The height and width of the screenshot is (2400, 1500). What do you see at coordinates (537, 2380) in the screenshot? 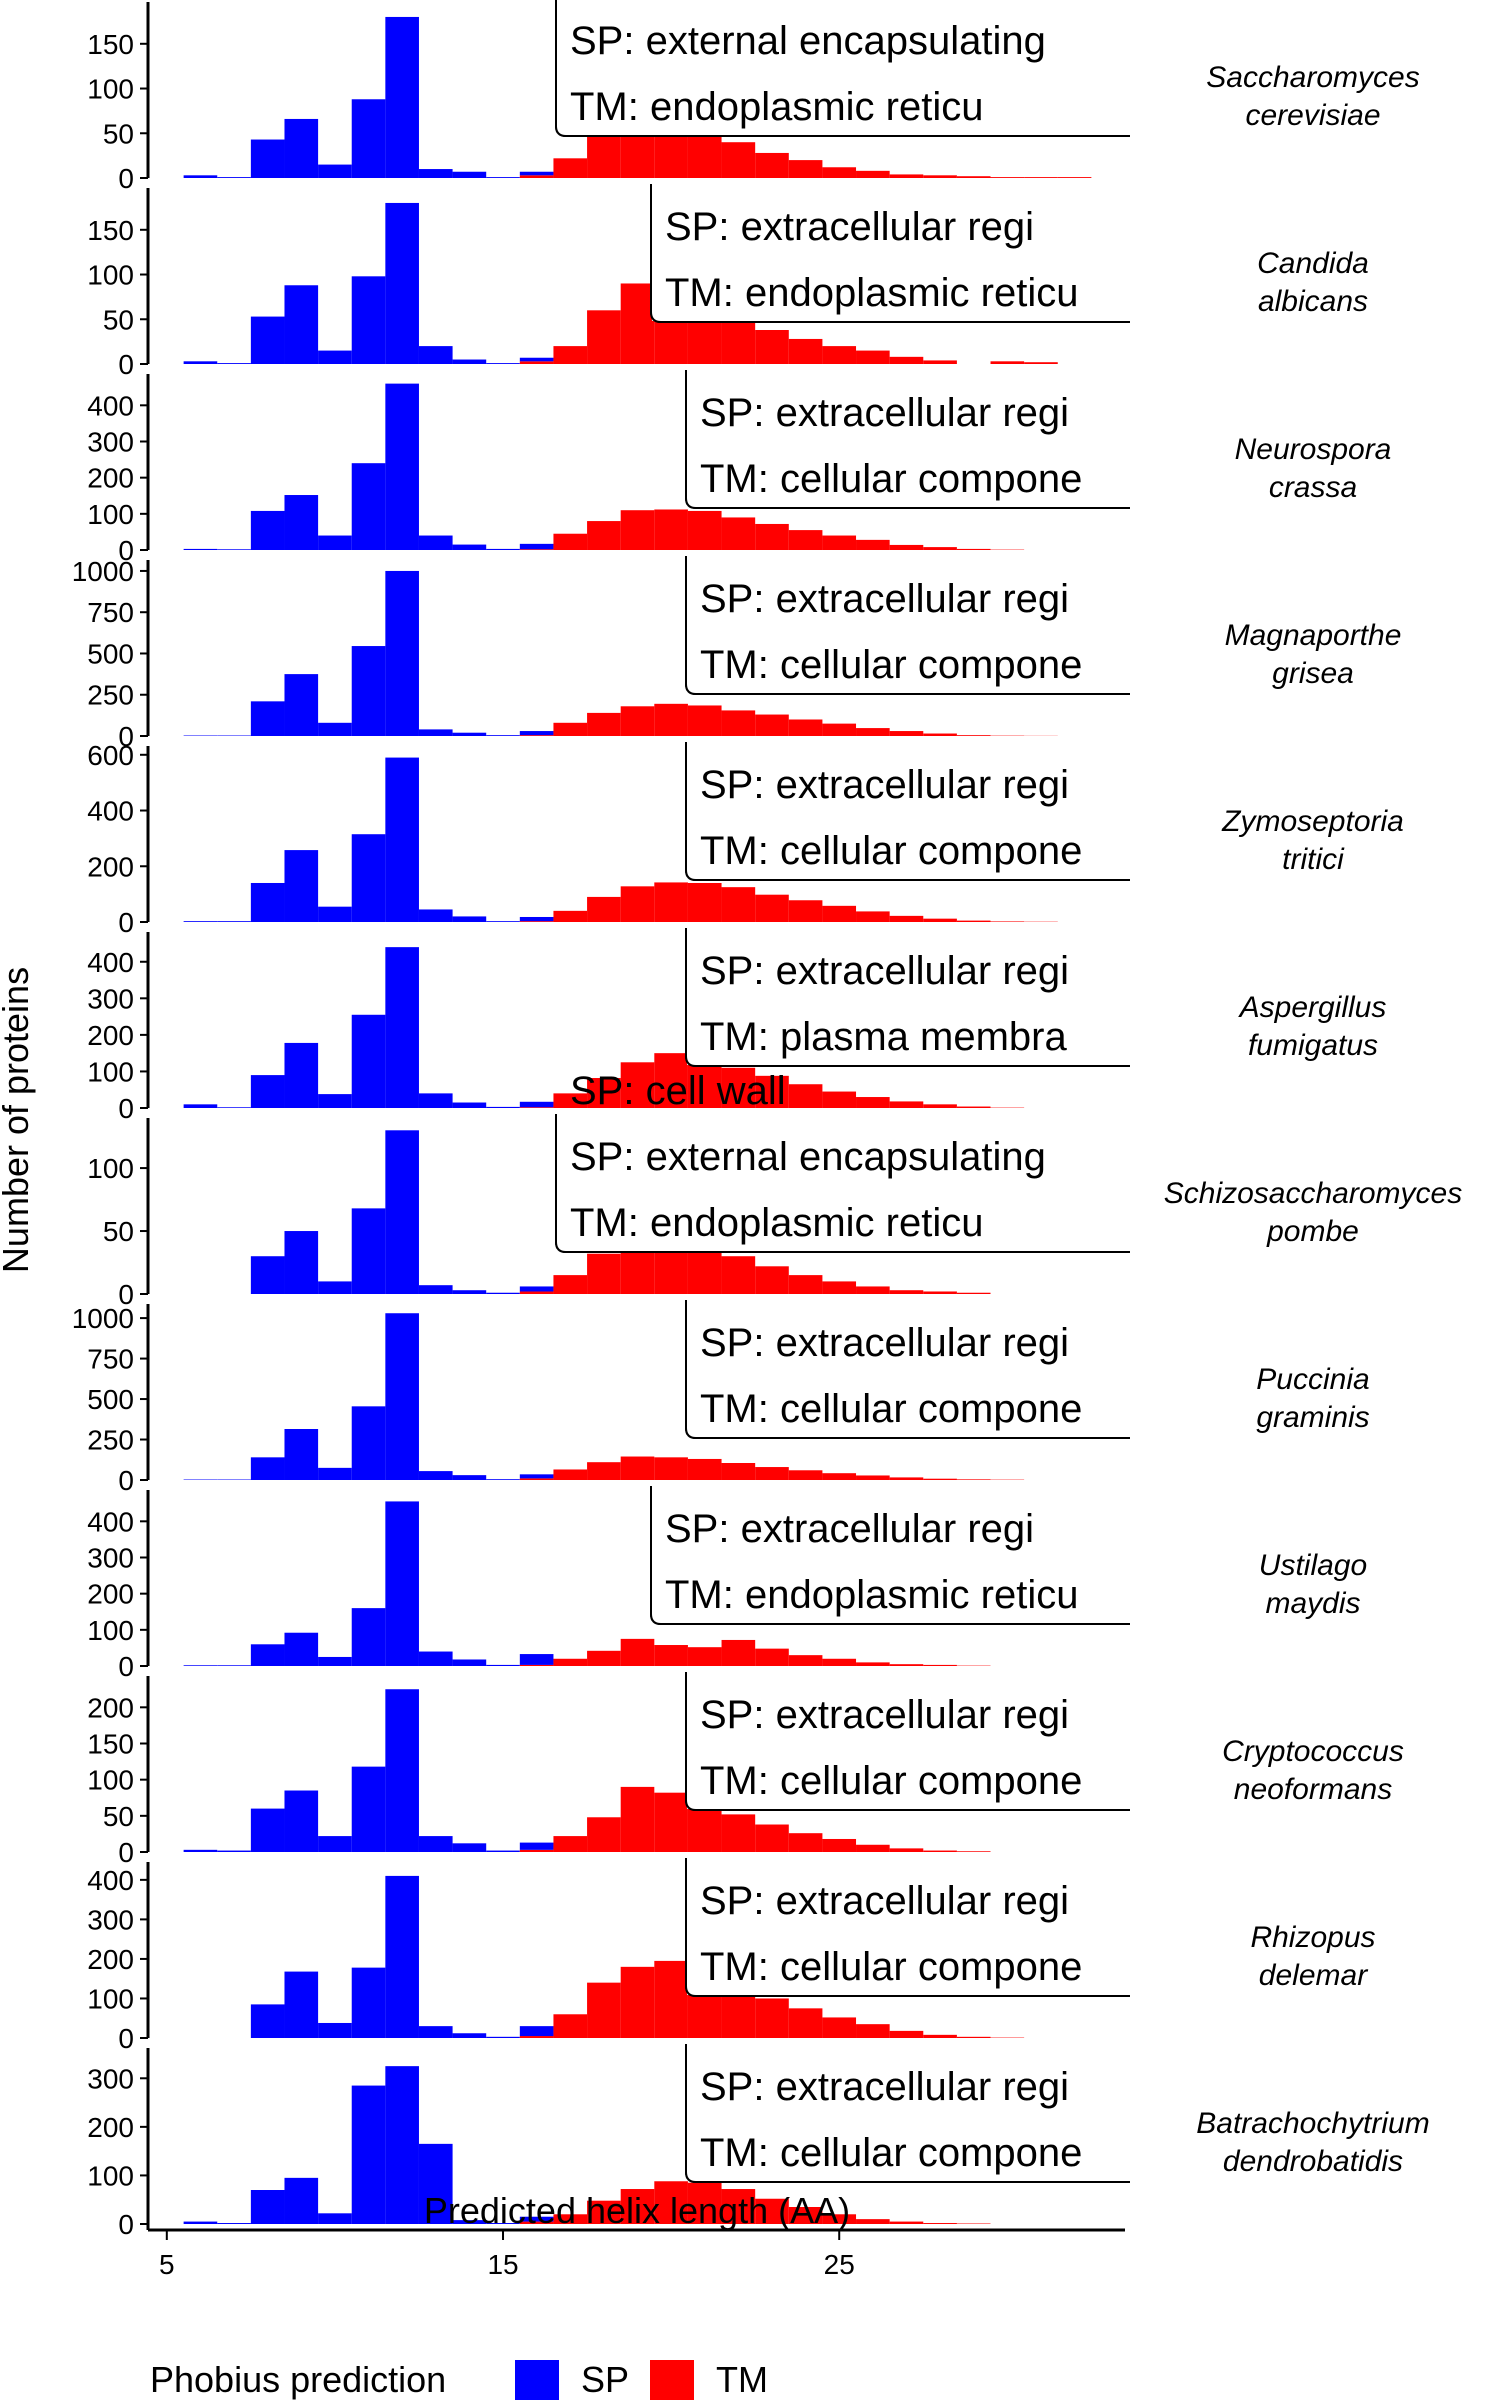
I see `legend-swatch-sp` at bounding box center [537, 2380].